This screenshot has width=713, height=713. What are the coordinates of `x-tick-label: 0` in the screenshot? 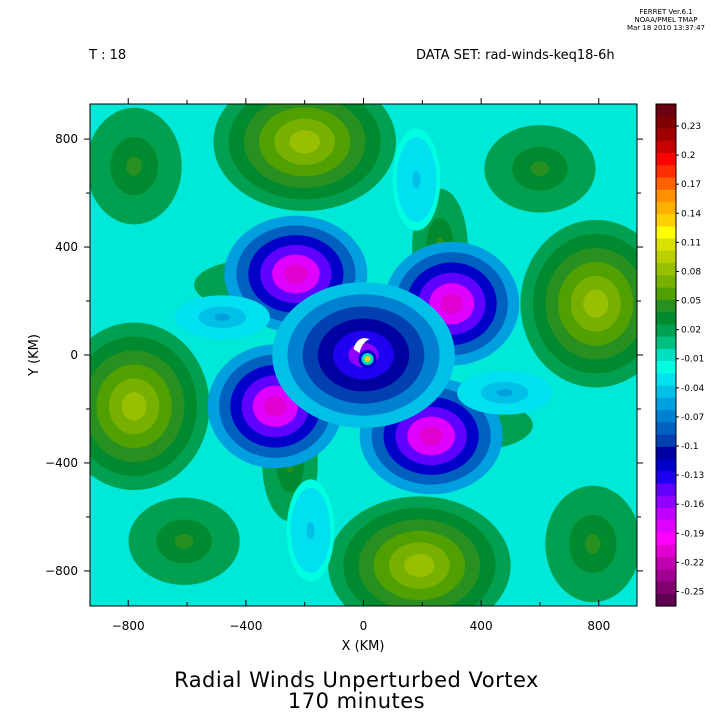 It's located at (364, 626).